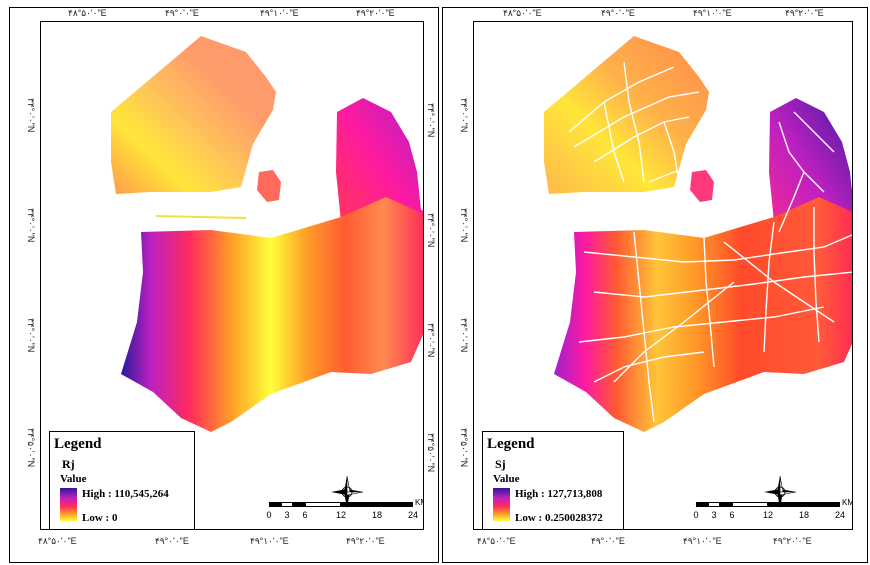 The width and height of the screenshot is (870, 565). Describe the element at coordinates (559, 494) in the screenshot. I see `legend-high-label: High : 127,713,808` at that location.